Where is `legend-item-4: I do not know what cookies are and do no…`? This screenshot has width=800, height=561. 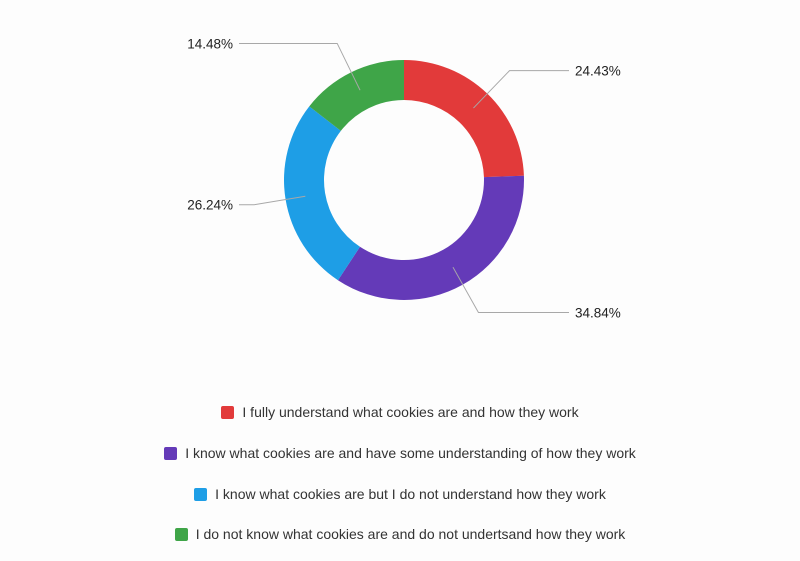
legend-item-4: I do not know what cookies are and do no… is located at coordinates (400, 534).